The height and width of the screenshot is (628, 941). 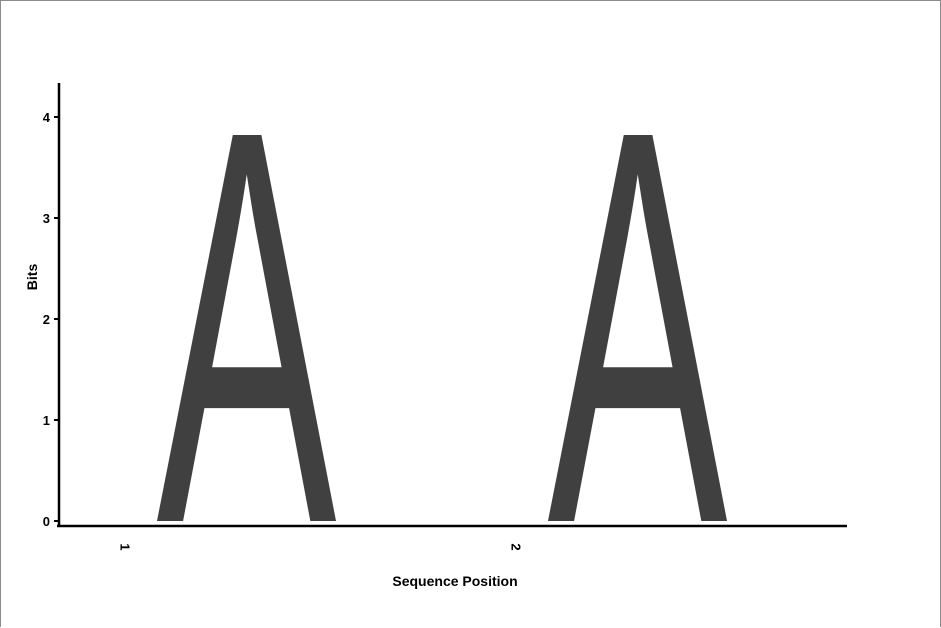 What do you see at coordinates (46, 420) in the screenshot?
I see `y-tick-label: 1` at bounding box center [46, 420].